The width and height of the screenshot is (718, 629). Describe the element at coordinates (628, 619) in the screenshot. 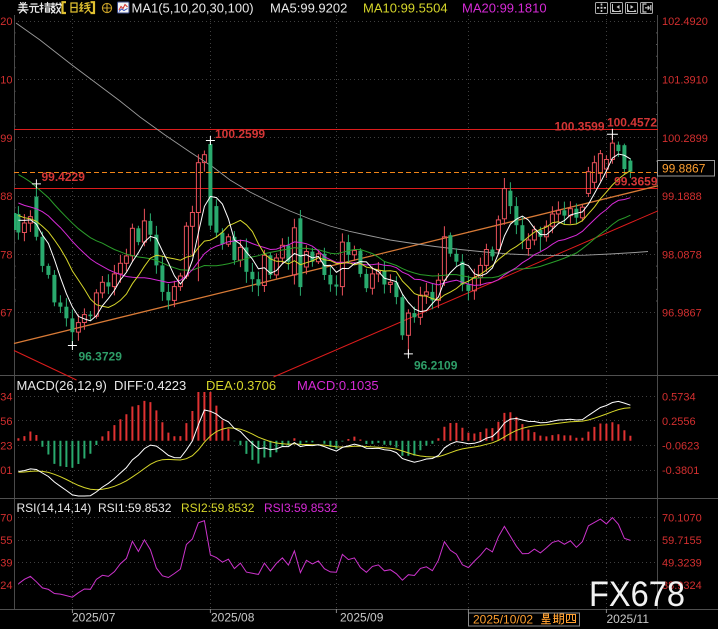

I see `svg-text: 2025/11` at that location.